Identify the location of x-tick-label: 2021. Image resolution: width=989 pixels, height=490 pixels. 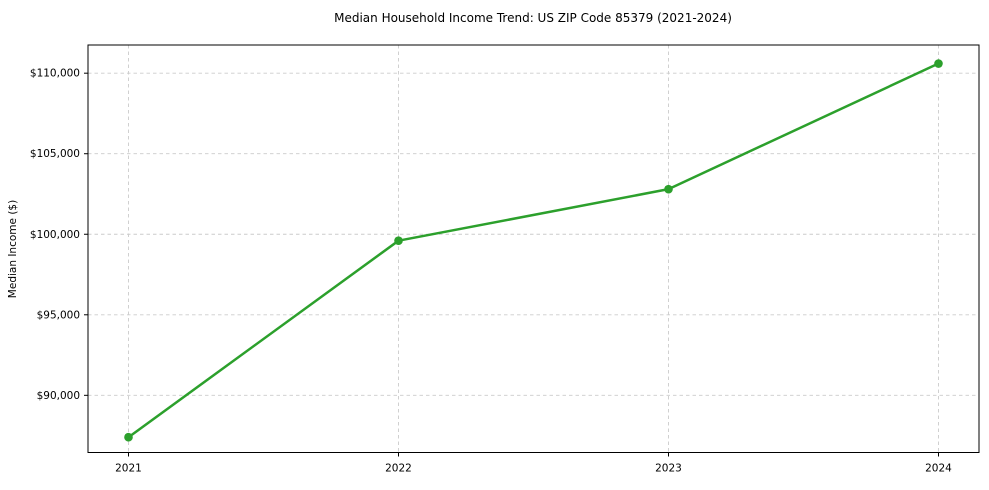
(128, 469).